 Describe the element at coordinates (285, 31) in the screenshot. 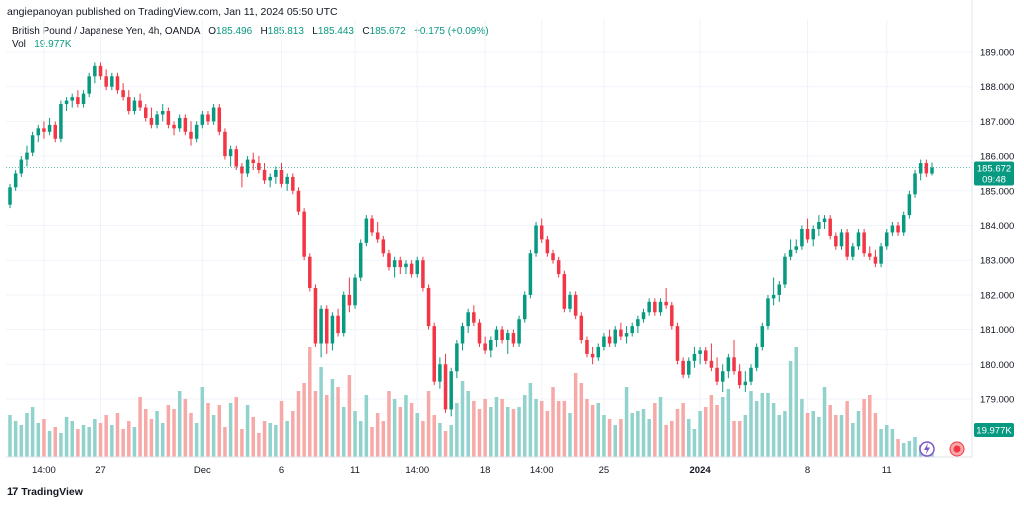

I see `high-value: 185.813` at that location.